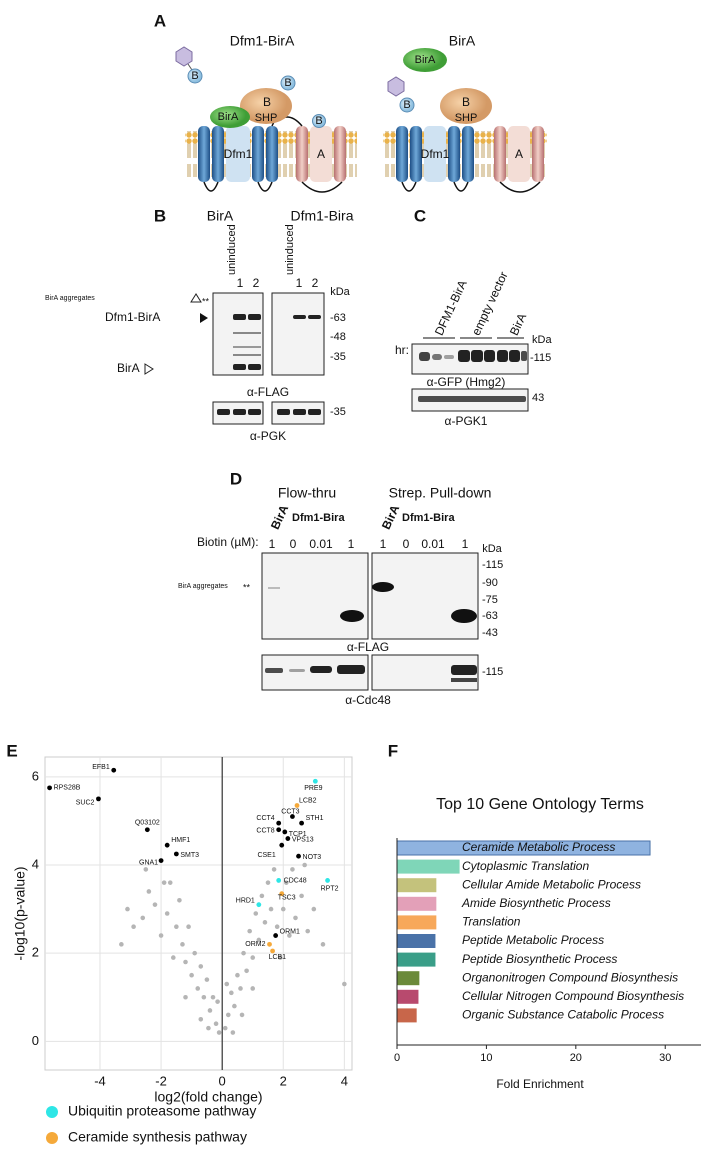  Describe the element at coordinates (486, 1058) in the screenshot. I see `x-tick-label: 10` at that location.